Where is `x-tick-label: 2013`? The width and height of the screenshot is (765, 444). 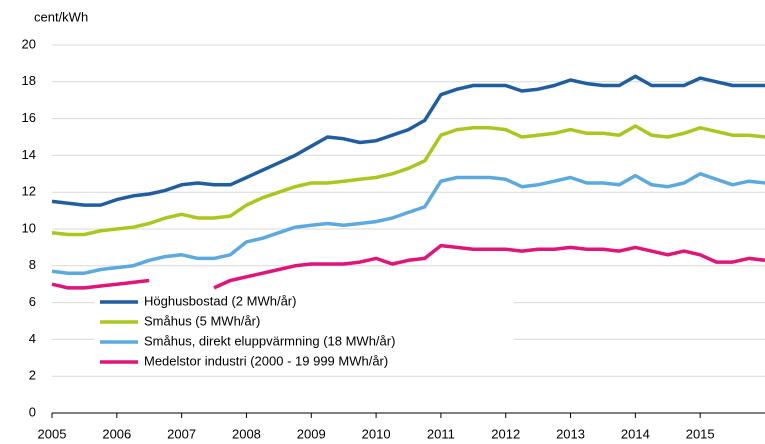 x-tick-label: 2013 is located at coordinates (570, 433).